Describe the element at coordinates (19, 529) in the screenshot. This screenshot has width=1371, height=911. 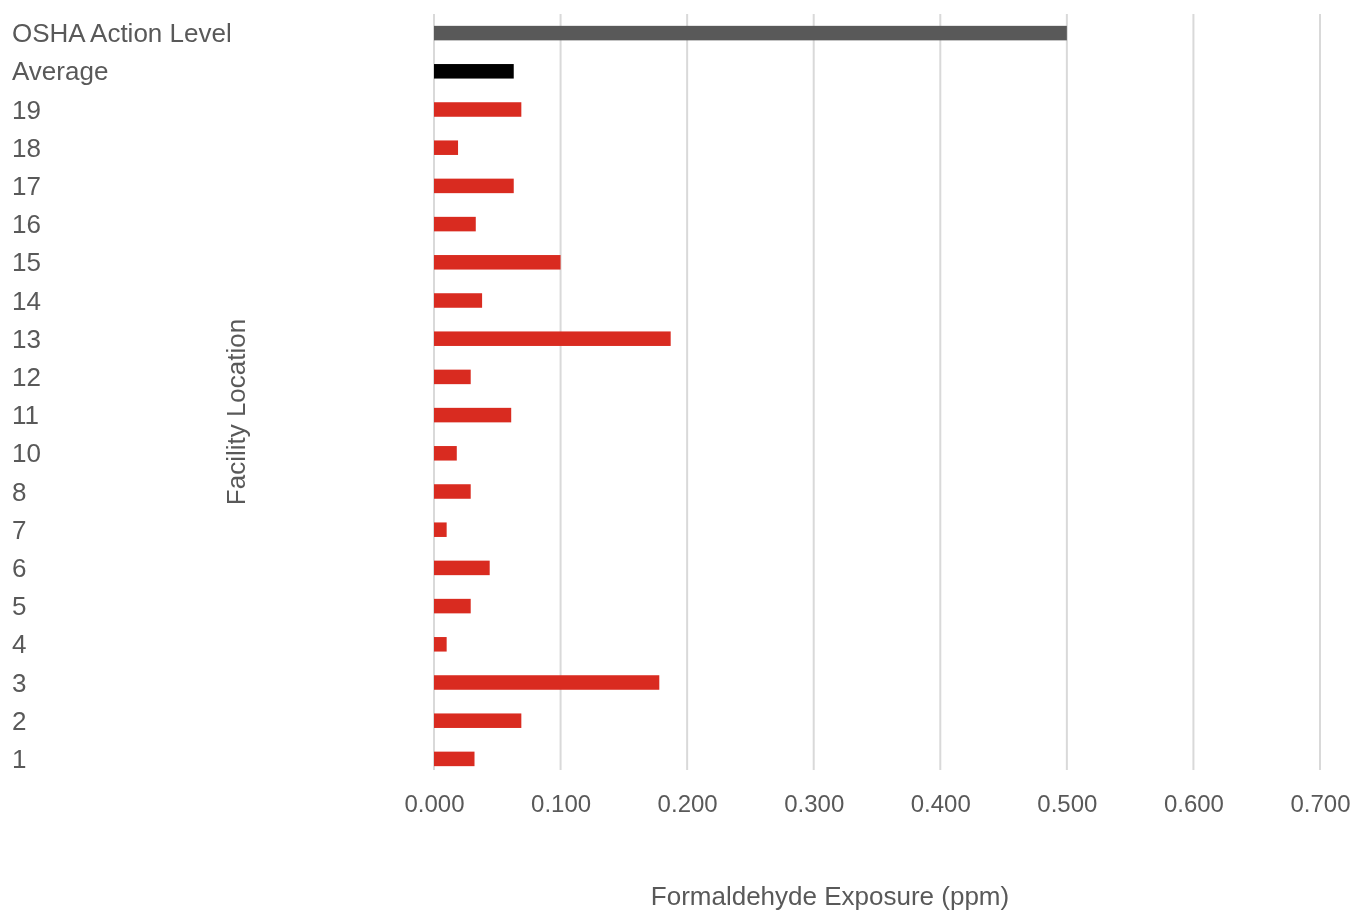
I see `y-tick-label: 7` at that location.